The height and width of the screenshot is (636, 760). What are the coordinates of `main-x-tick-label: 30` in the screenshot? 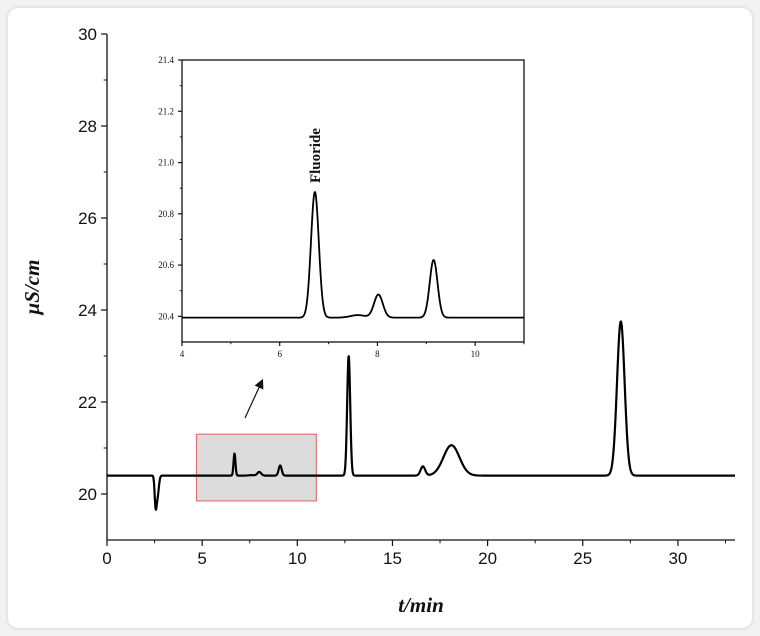 It's located at (677, 558).